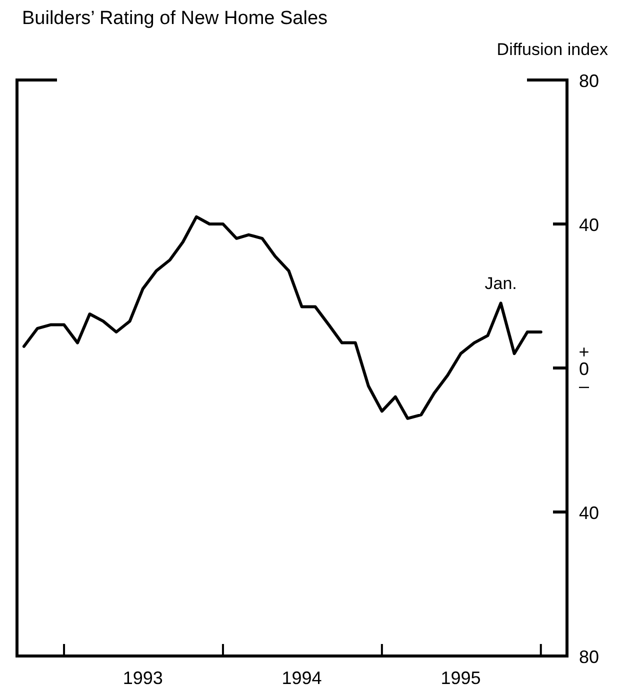 The image size is (639, 692). Describe the element at coordinates (302, 678) in the screenshot. I see `x-tick-label: 1994` at that location.